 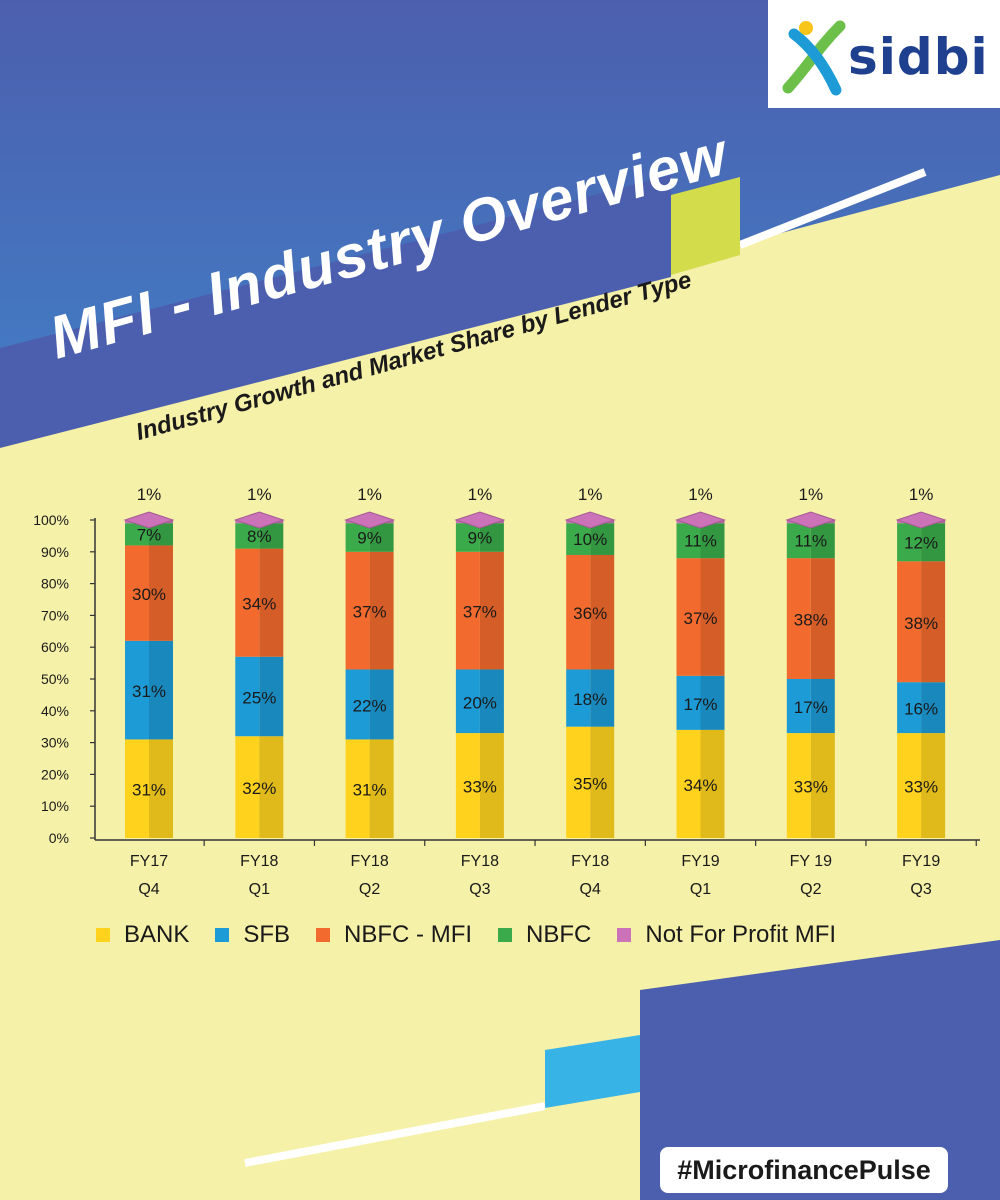 What do you see at coordinates (103, 935) in the screenshot?
I see `legend-swatch-bank` at bounding box center [103, 935].